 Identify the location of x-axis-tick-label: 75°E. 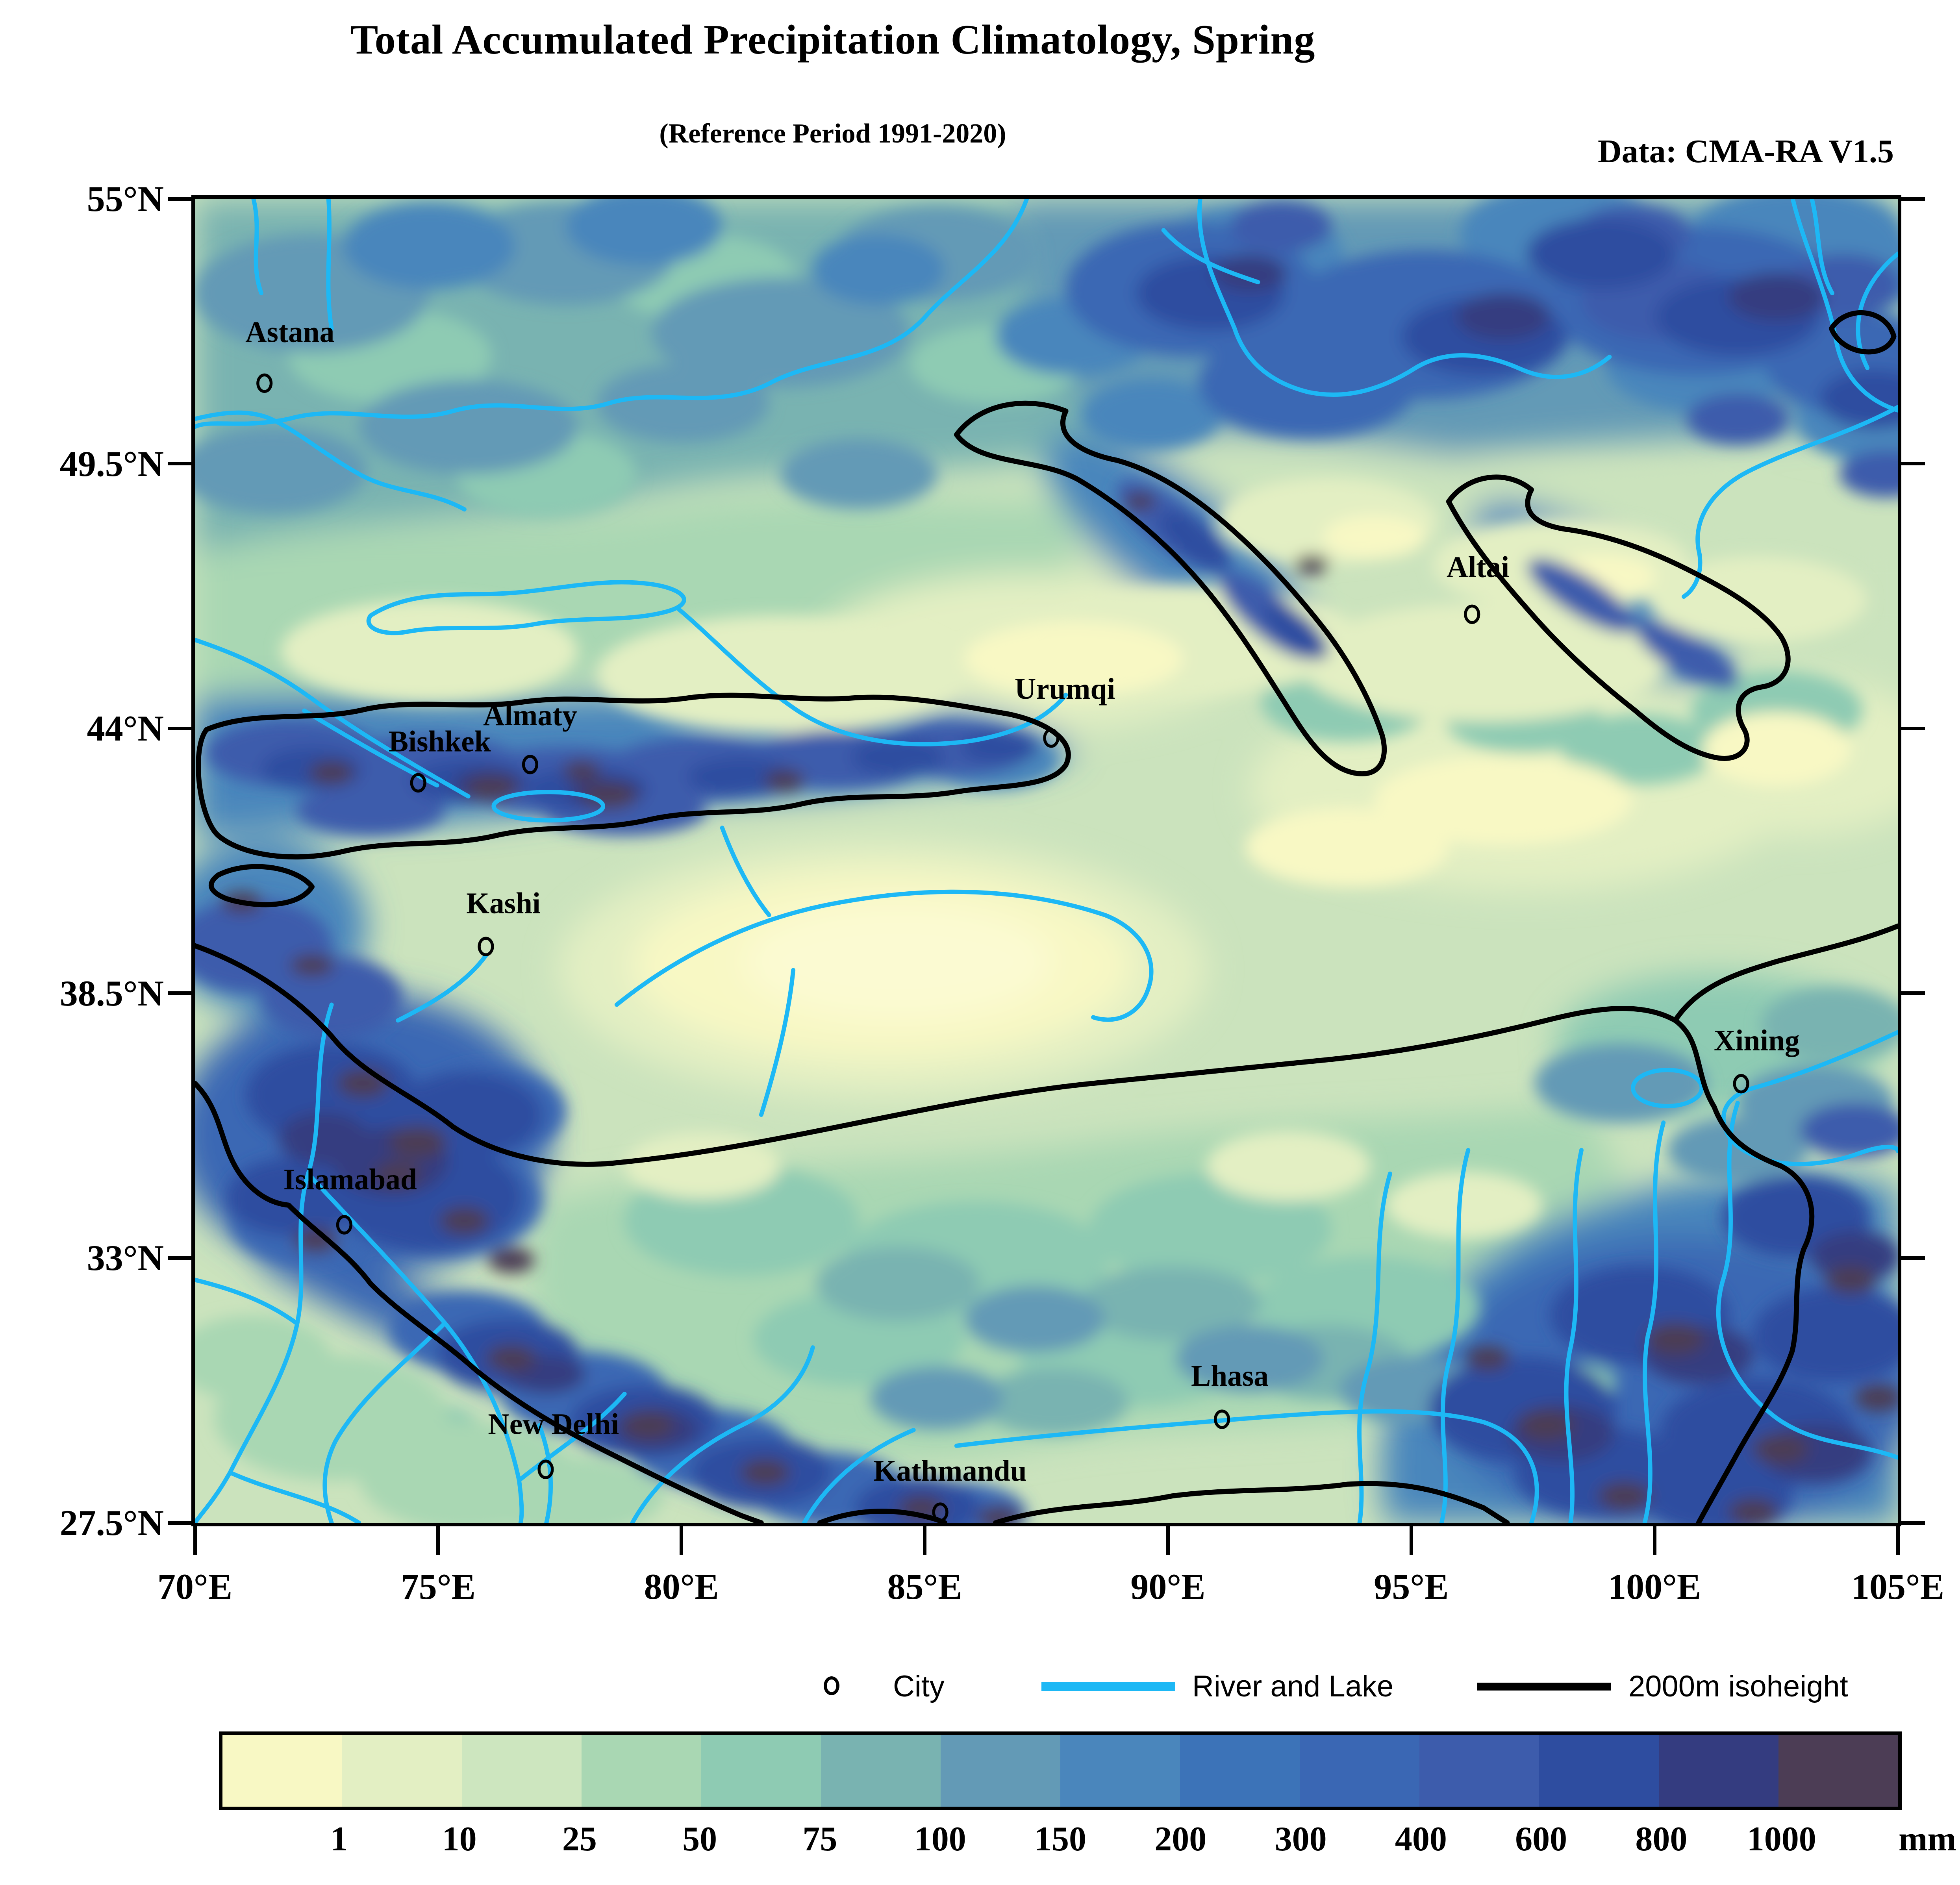
(438, 1587).